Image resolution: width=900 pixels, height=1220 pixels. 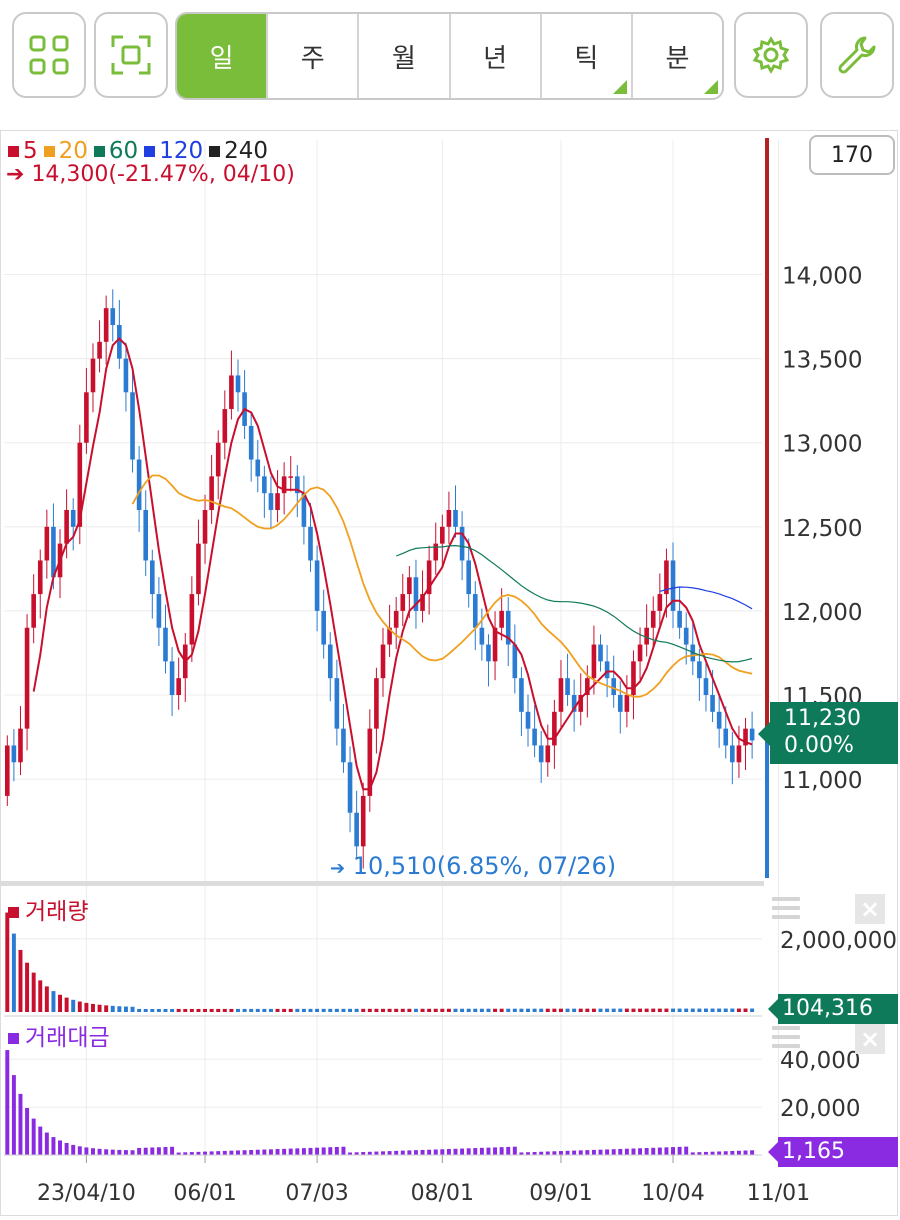 I want to click on zoom-count-button: 170, so click(x=852, y=155).